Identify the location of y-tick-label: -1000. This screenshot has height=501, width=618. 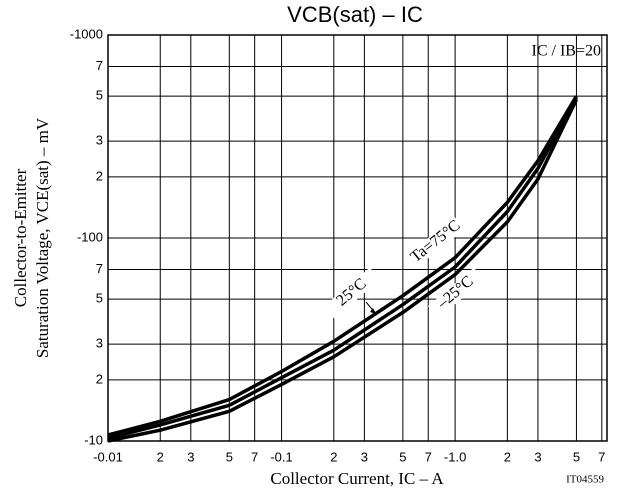
(86, 33).